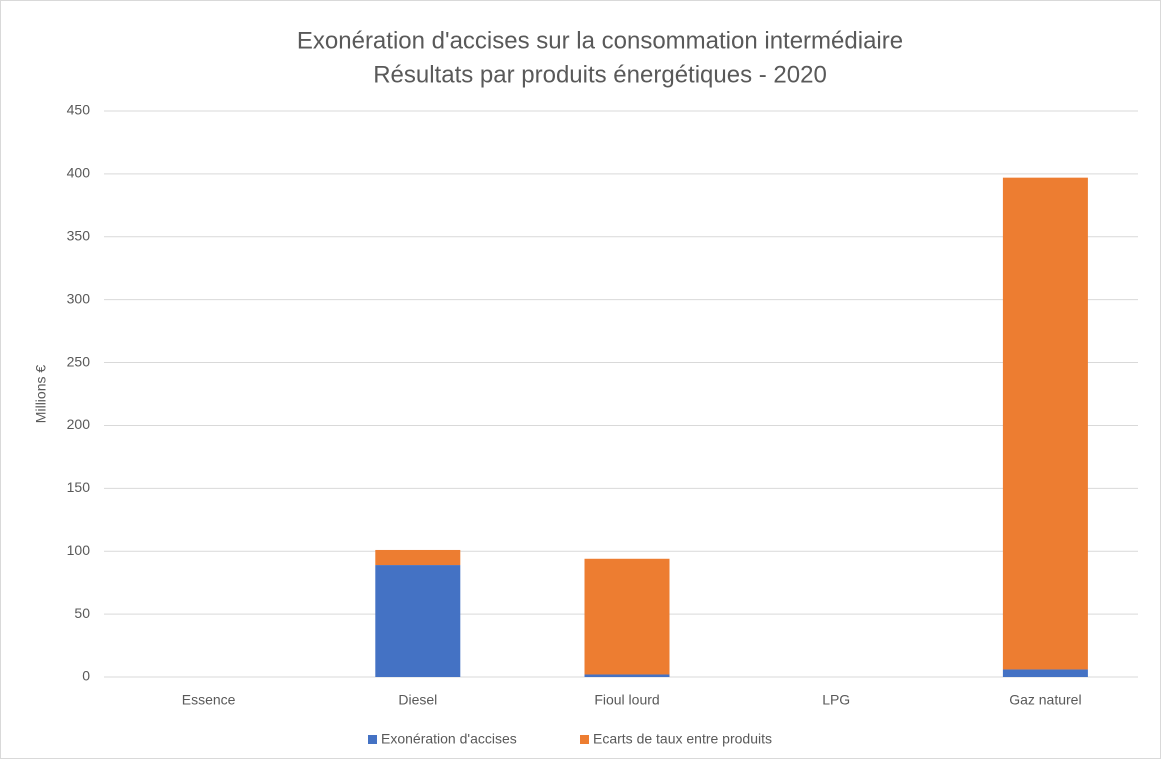 The image size is (1163, 760). Describe the element at coordinates (79, 298) in the screenshot. I see `y-tick-label: 300` at that location.